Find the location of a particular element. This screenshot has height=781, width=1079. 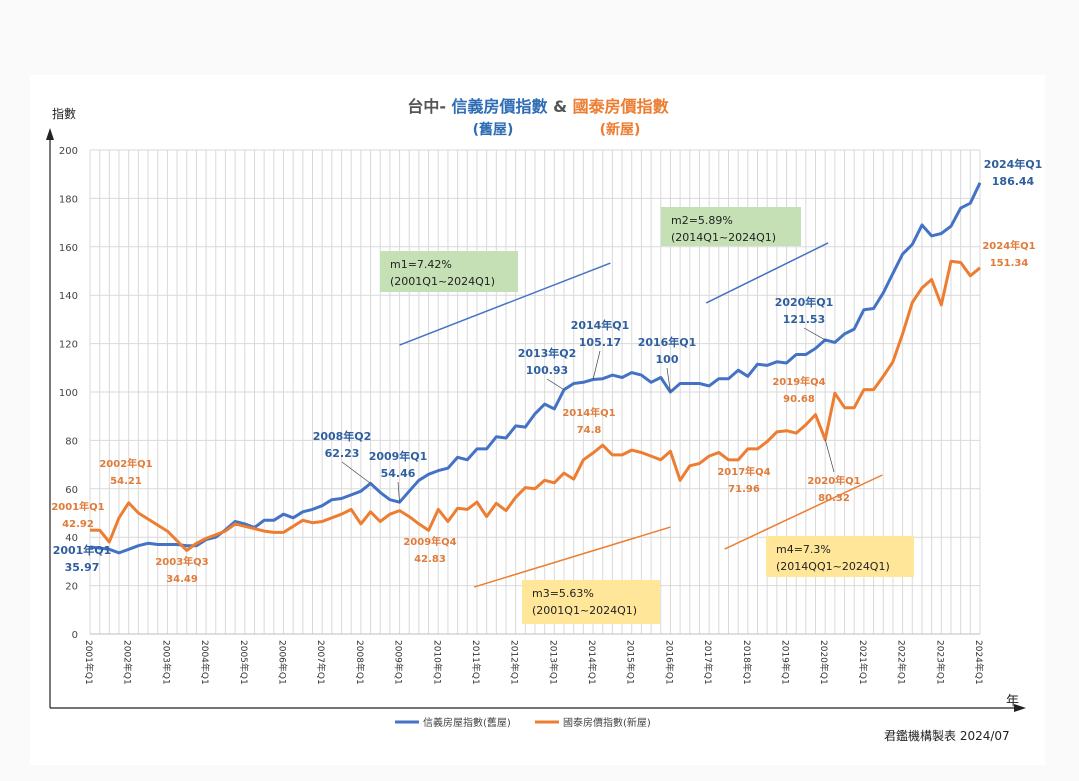

x-tick-label: 2020年Q1 is located at coordinates (824, 662).